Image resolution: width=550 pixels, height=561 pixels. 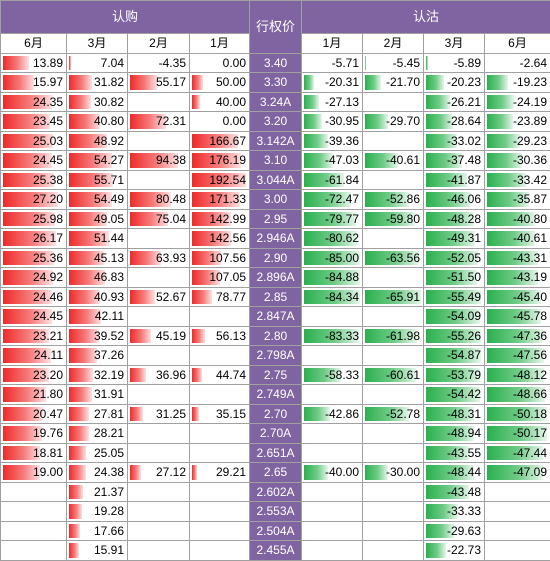 What do you see at coordinates (276, 27) in the screenshot?
I see `strike-header: 行权价` at bounding box center [276, 27].